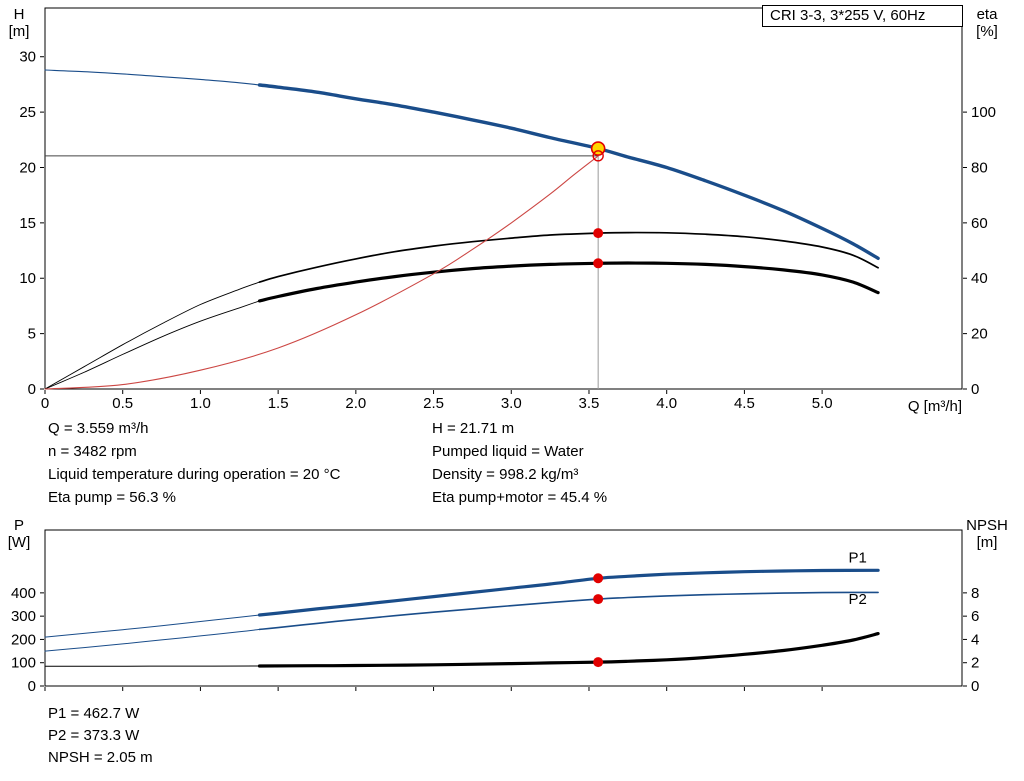 The width and height of the screenshot is (1024, 781). Describe the element at coordinates (23, 663) in the screenshot. I see `y-left-tick-label: 100` at that location.